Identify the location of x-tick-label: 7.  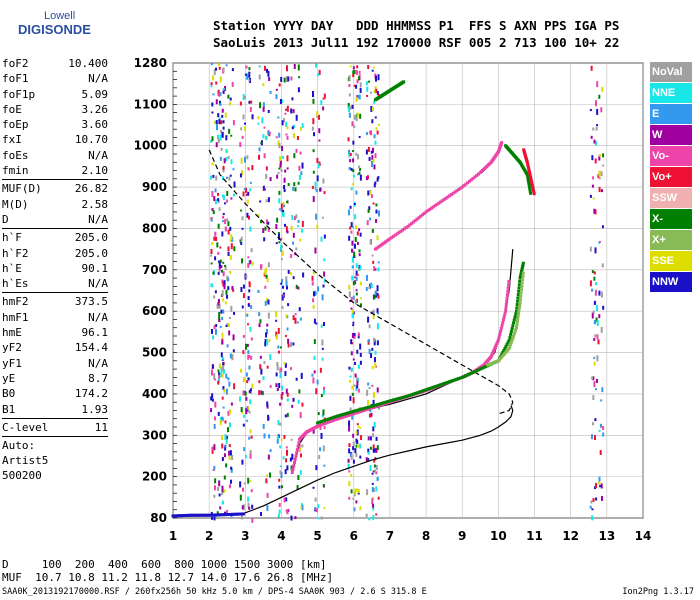
(390, 536).